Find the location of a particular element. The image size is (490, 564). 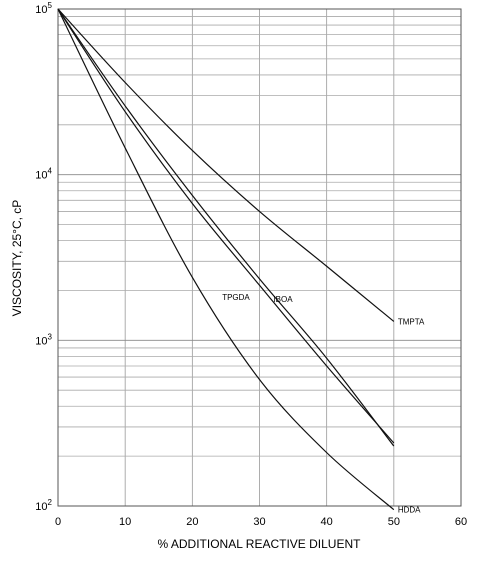

y-tick-label: 10⁴ is located at coordinates (43, 174).